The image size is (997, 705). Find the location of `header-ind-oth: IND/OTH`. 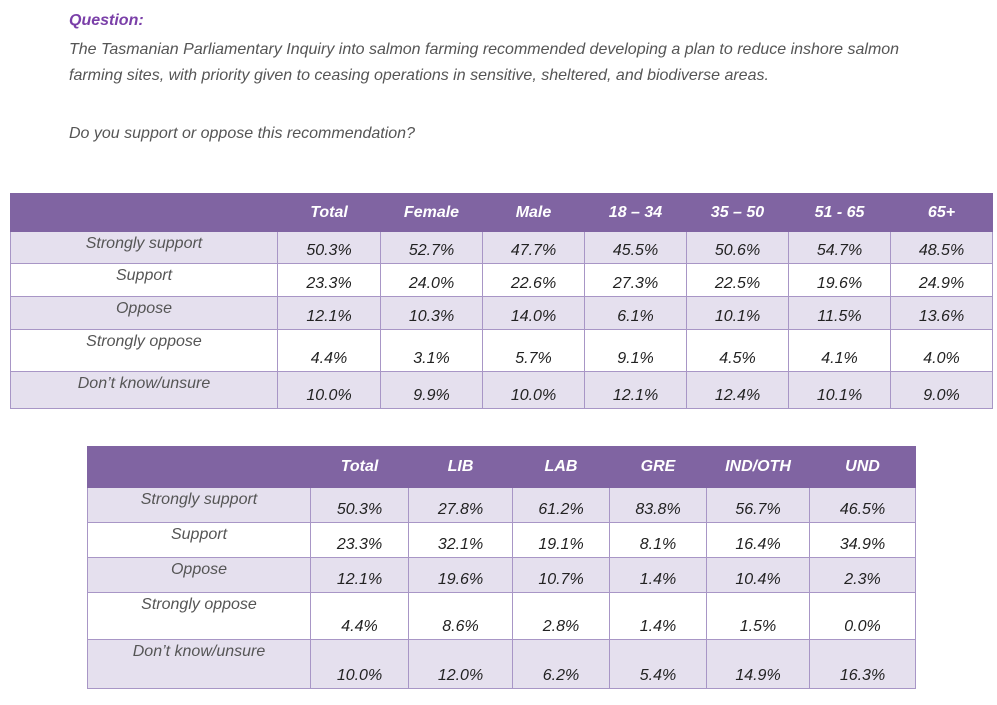

header-ind-oth: IND/OTH is located at coordinates (758, 467).